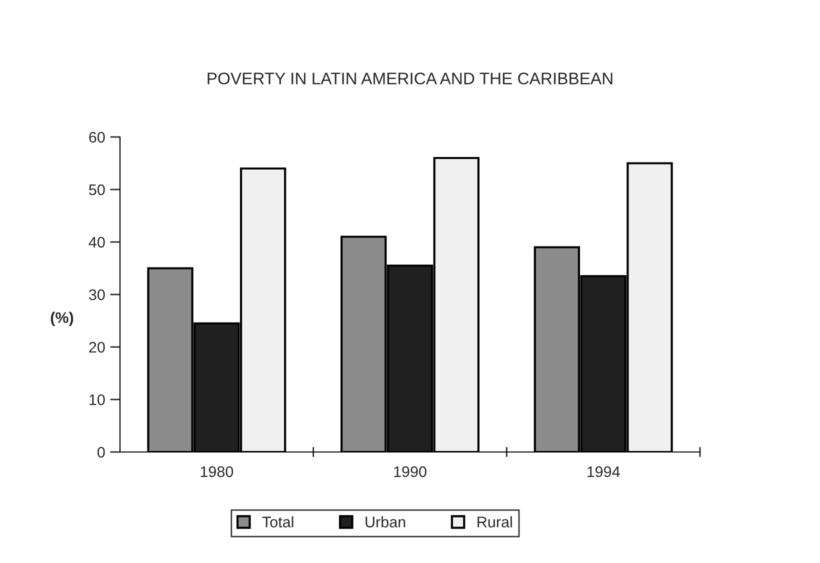  Describe the element at coordinates (278, 522) in the screenshot. I see `legend-label: Total` at that location.